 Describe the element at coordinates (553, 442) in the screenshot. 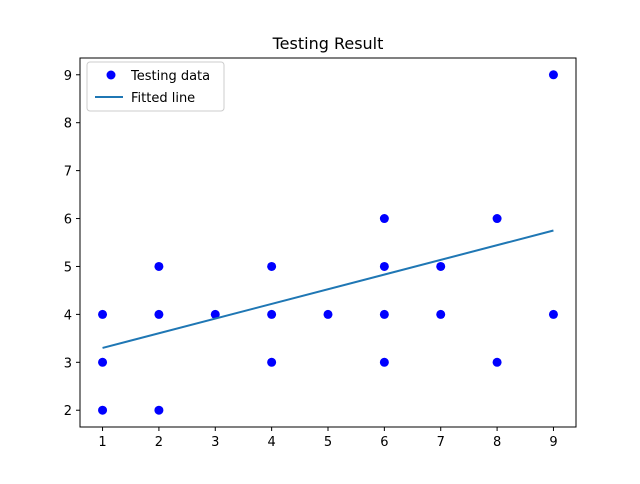

I see `x-tick-label: 9` at that location.